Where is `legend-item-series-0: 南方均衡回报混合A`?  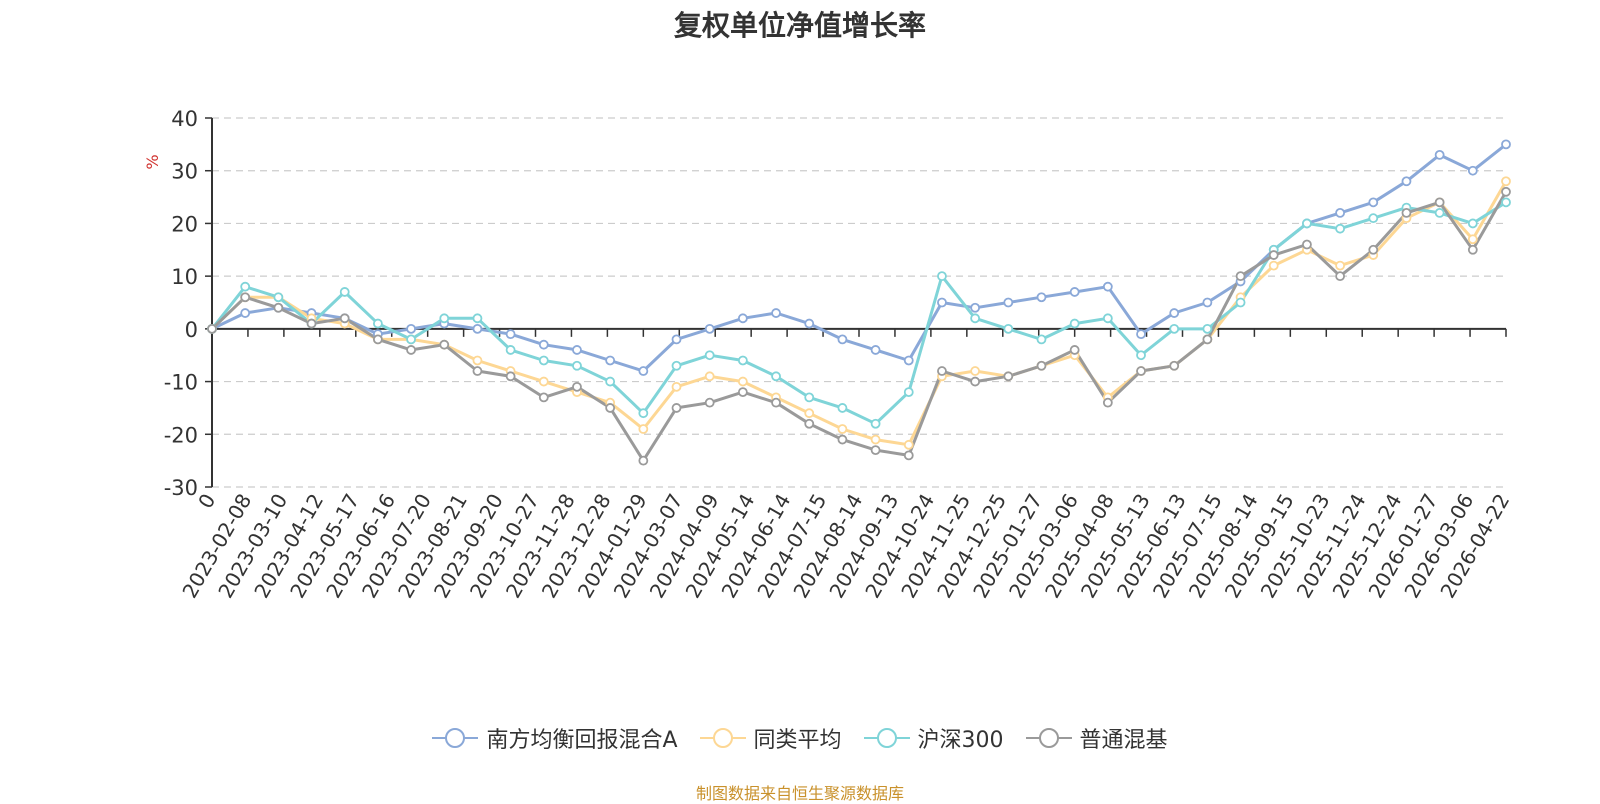
legend-item-series-0: 南方均衡回报混合A is located at coordinates (555, 738).